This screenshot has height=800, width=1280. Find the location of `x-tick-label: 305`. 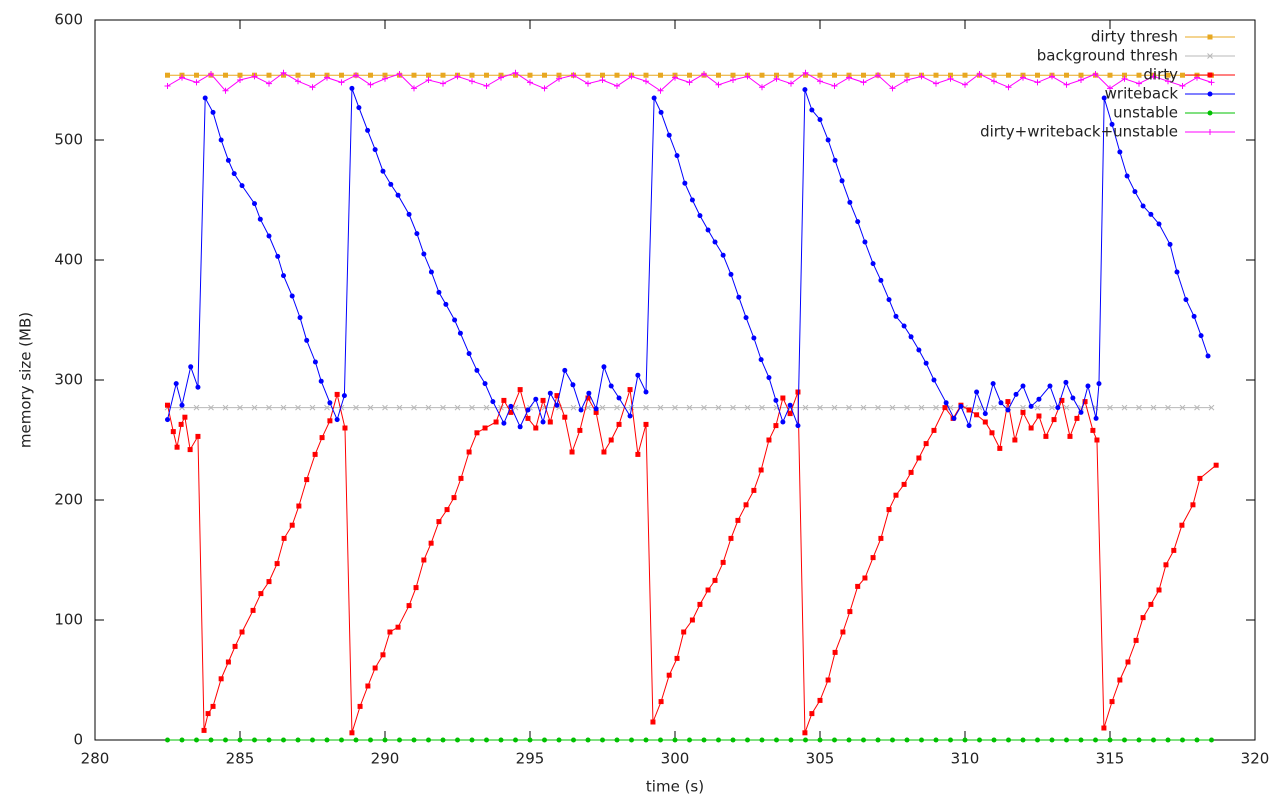

x-tick-label: 305 is located at coordinates (820, 759).